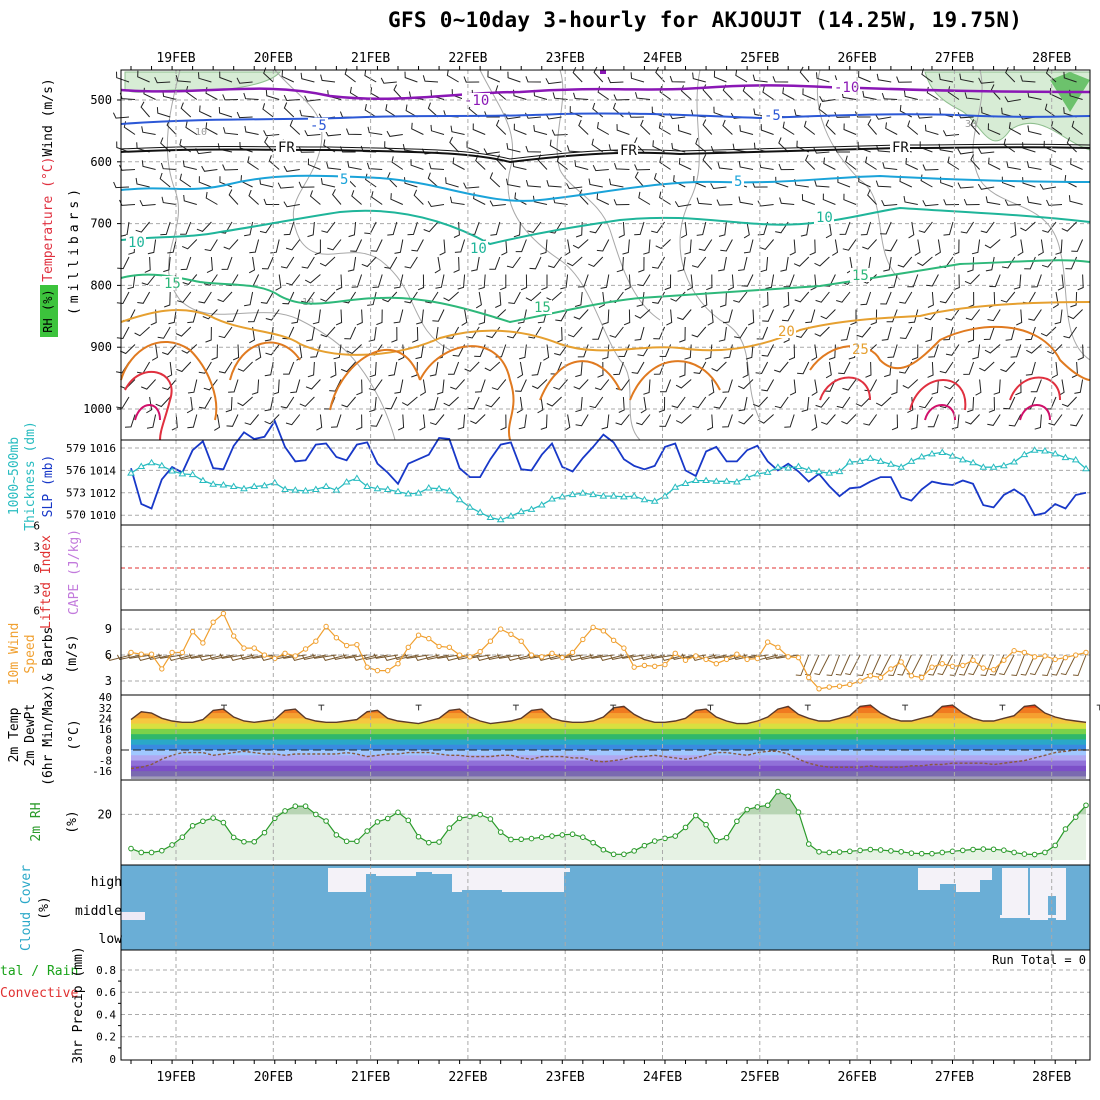 Image resolution: width=1100 pixels, height=1100 pixels. I want to click on slp-tick: 1014, so click(103, 470).